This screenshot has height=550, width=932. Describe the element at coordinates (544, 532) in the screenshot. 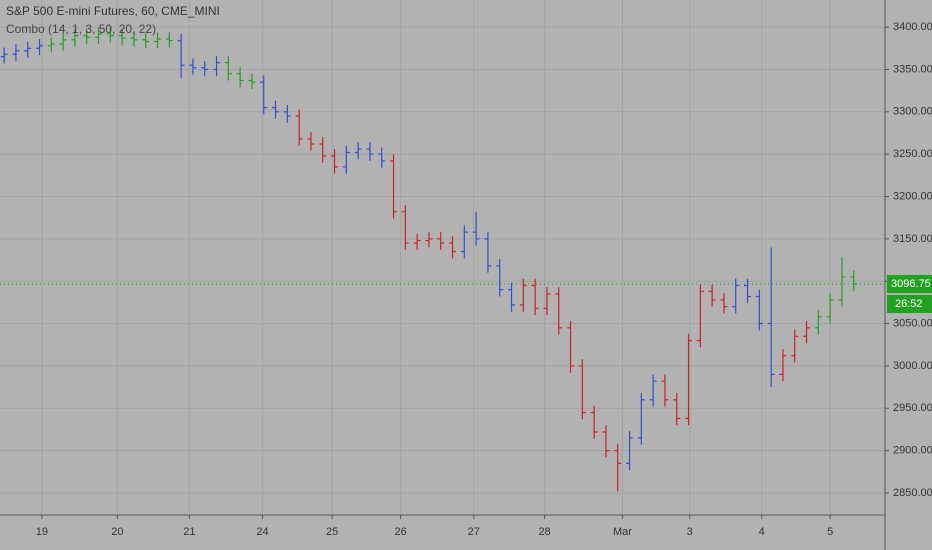

I see `x-tick-label: 28` at that location.